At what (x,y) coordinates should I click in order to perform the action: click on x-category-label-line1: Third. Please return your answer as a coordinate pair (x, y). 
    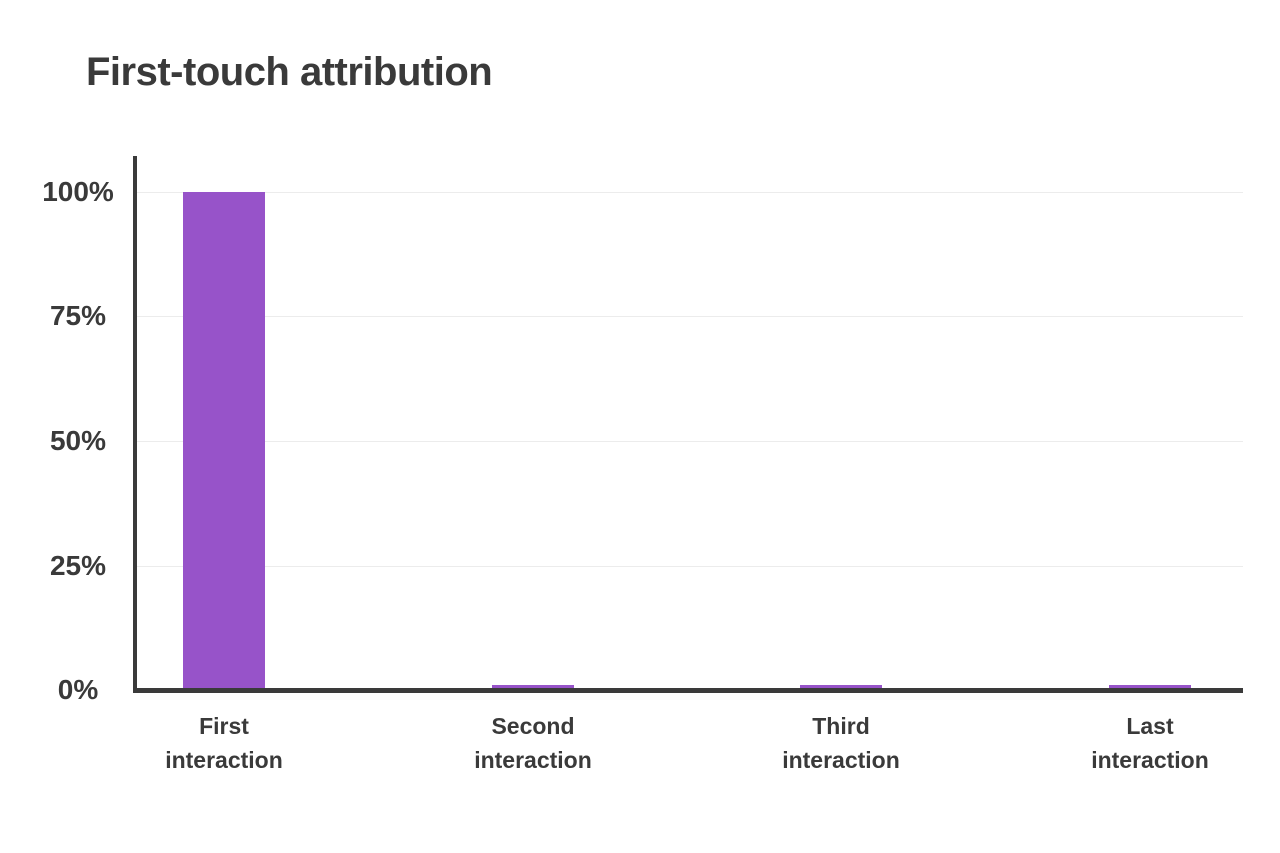
    Looking at the image, I should click on (841, 726).